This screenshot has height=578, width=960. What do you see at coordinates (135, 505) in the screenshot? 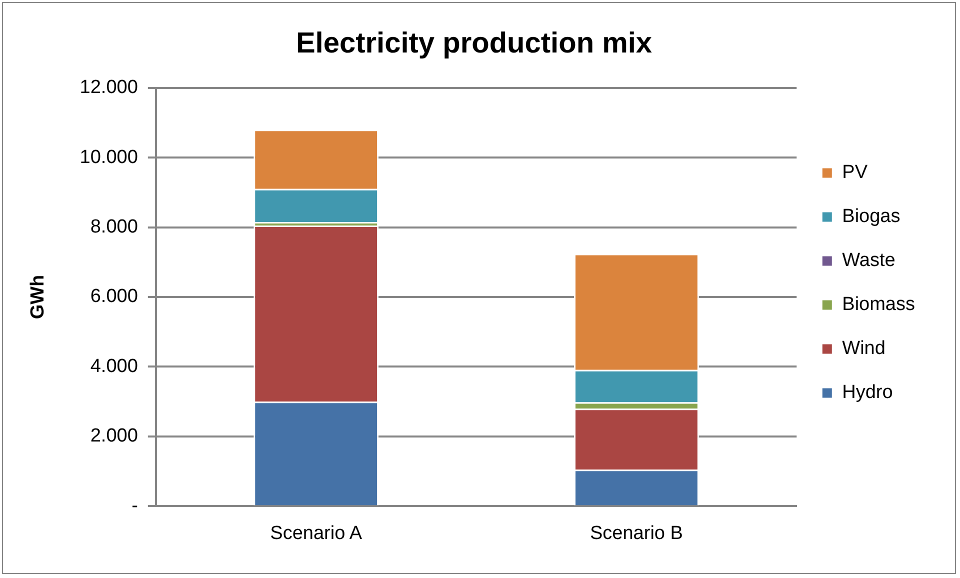
I see `y-tick-label: -` at bounding box center [135, 505].